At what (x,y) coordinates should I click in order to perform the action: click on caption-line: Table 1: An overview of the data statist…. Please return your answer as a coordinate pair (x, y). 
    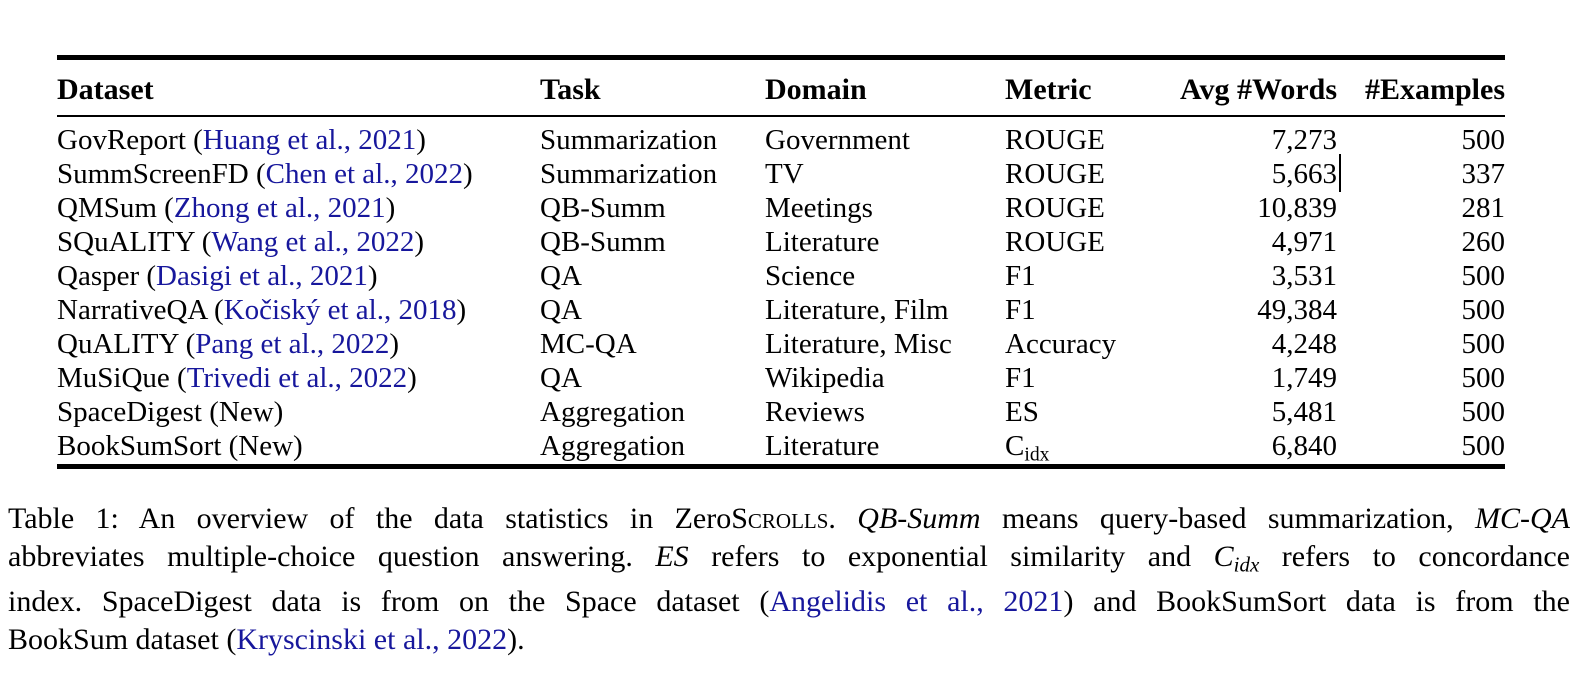
    Looking at the image, I should click on (789, 519).